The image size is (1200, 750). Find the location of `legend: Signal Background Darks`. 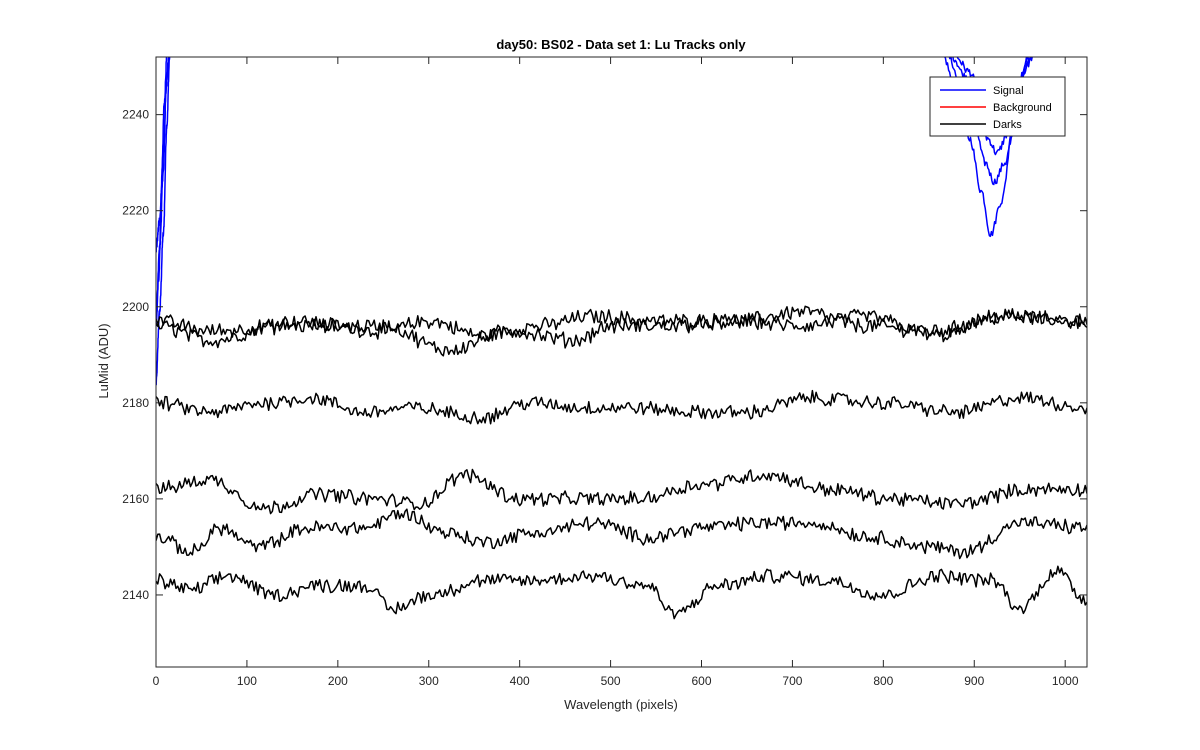

legend: Signal Background Darks is located at coordinates (997, 106).